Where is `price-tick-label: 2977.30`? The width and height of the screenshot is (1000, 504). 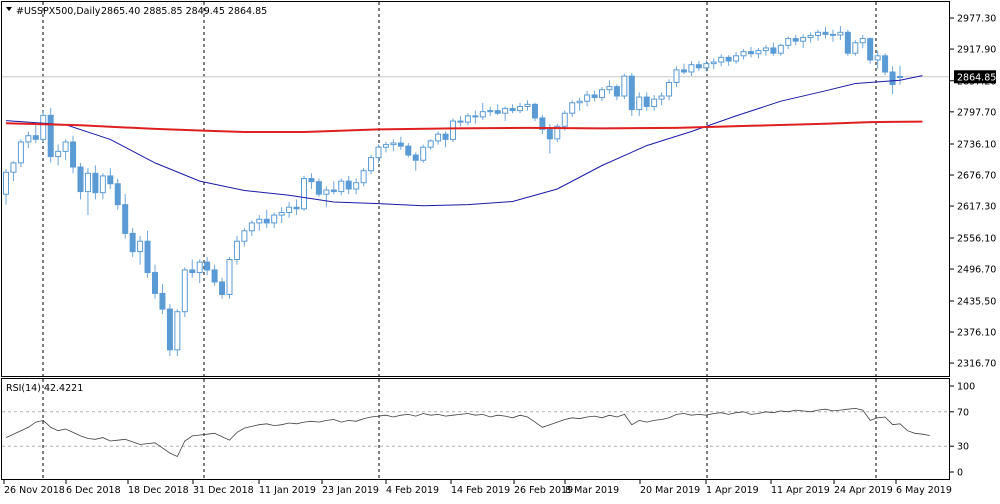 price-tick-label: 2977.30 is located at coordinates (976, 19).